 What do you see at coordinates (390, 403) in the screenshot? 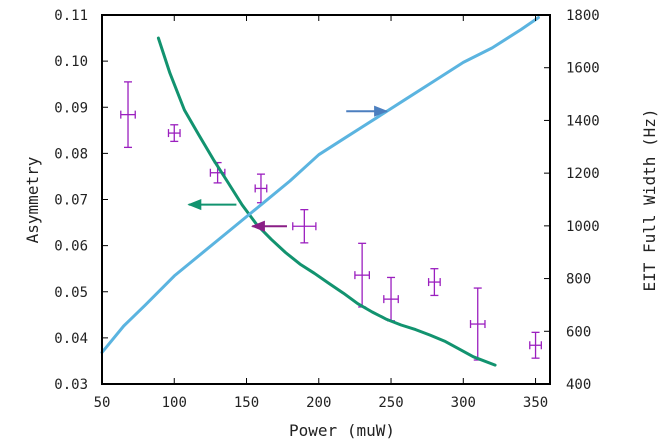
I see `x-tick-label: 250` at bounding box center [390, 403].